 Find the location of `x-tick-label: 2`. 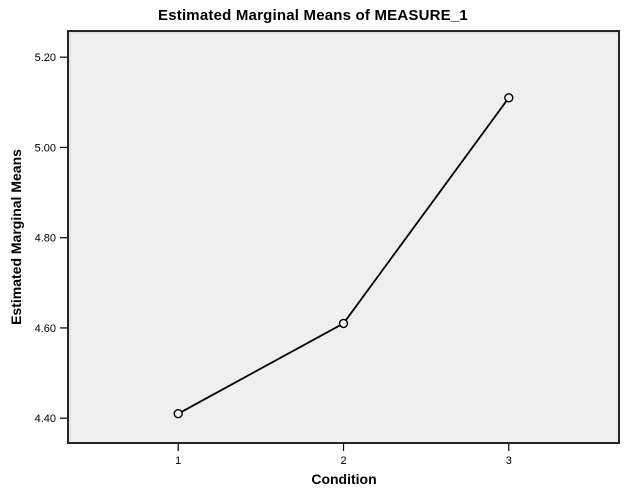

x-tick-label: 2 is located at coordinates (343, 461).